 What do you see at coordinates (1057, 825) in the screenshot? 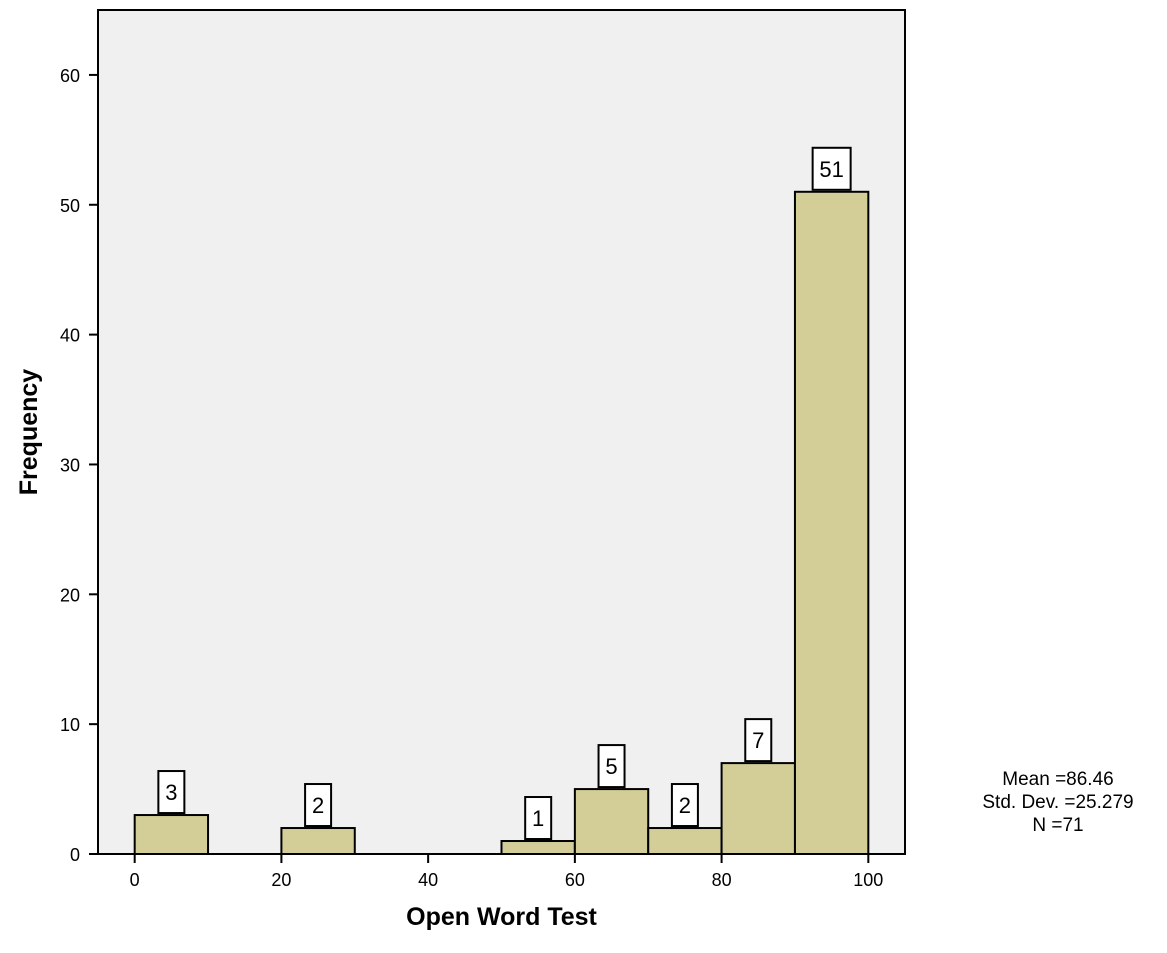
I see `stats-n: N =71` at bounding box center [1057, 825].